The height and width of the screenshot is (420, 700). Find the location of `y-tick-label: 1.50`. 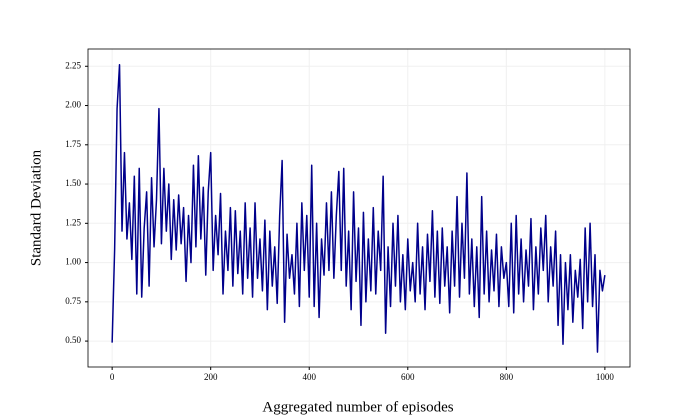

y-tick-label: 1.50 is located at coordinates (73, 183).